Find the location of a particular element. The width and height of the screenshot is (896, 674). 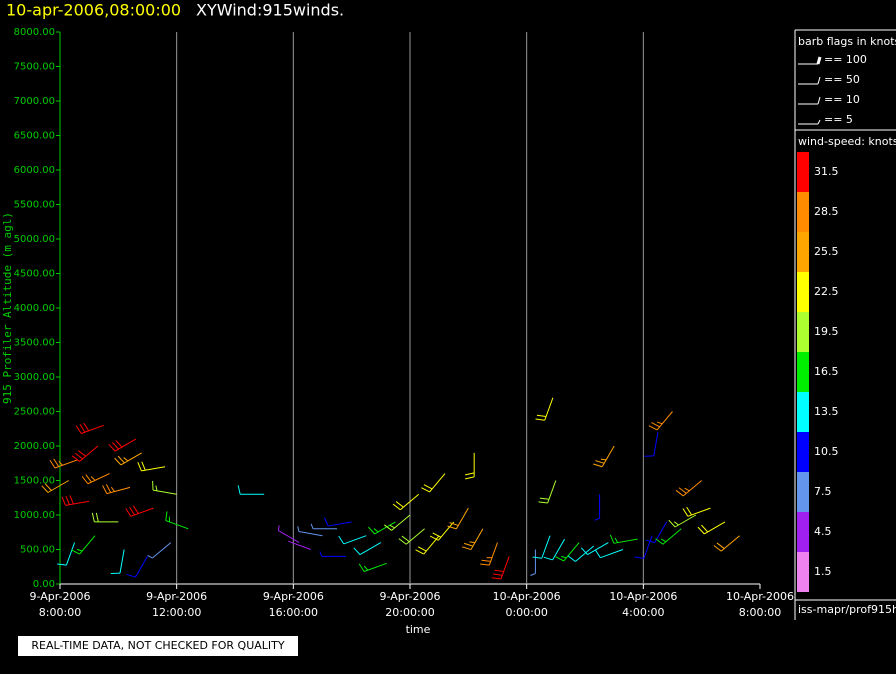

y-tick-label: 2000.00 is located at coordinates (34, 446).